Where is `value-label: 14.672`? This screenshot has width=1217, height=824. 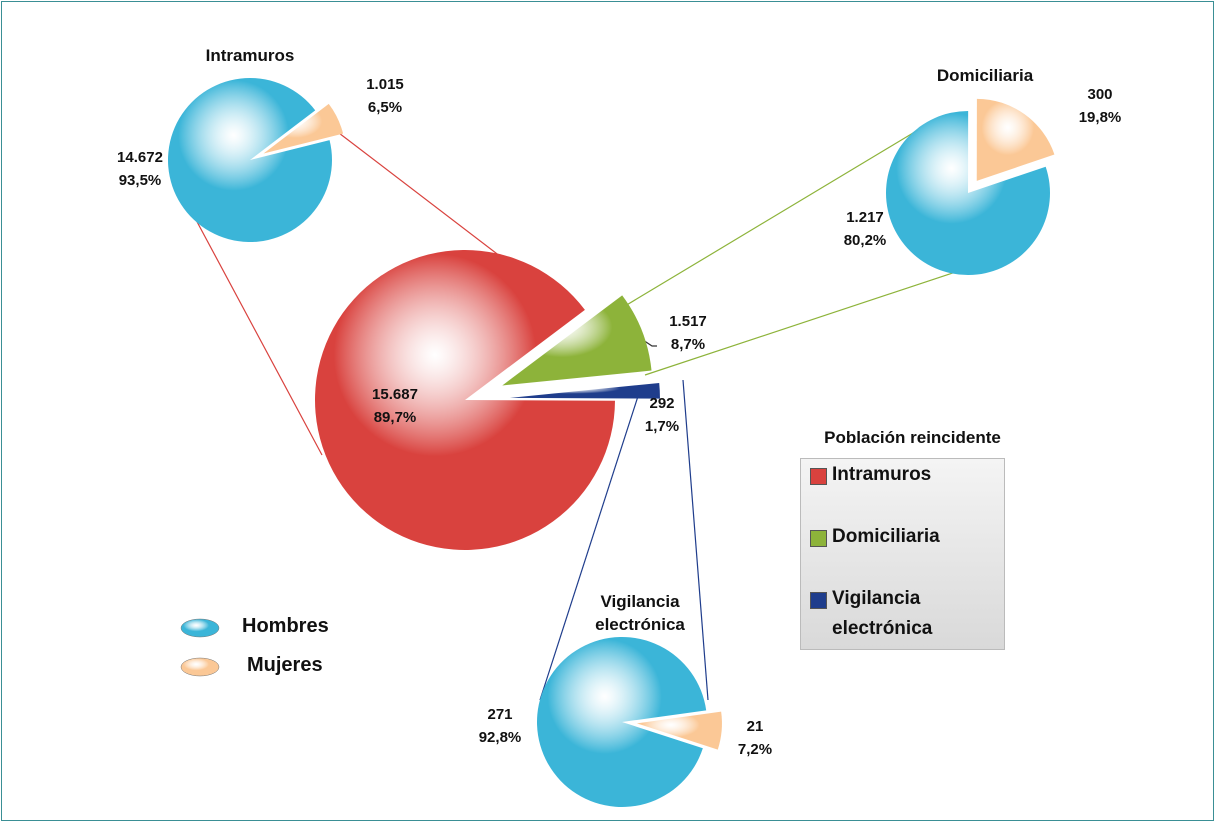
value-label: 14.672 is located at coordinates (140, 157).